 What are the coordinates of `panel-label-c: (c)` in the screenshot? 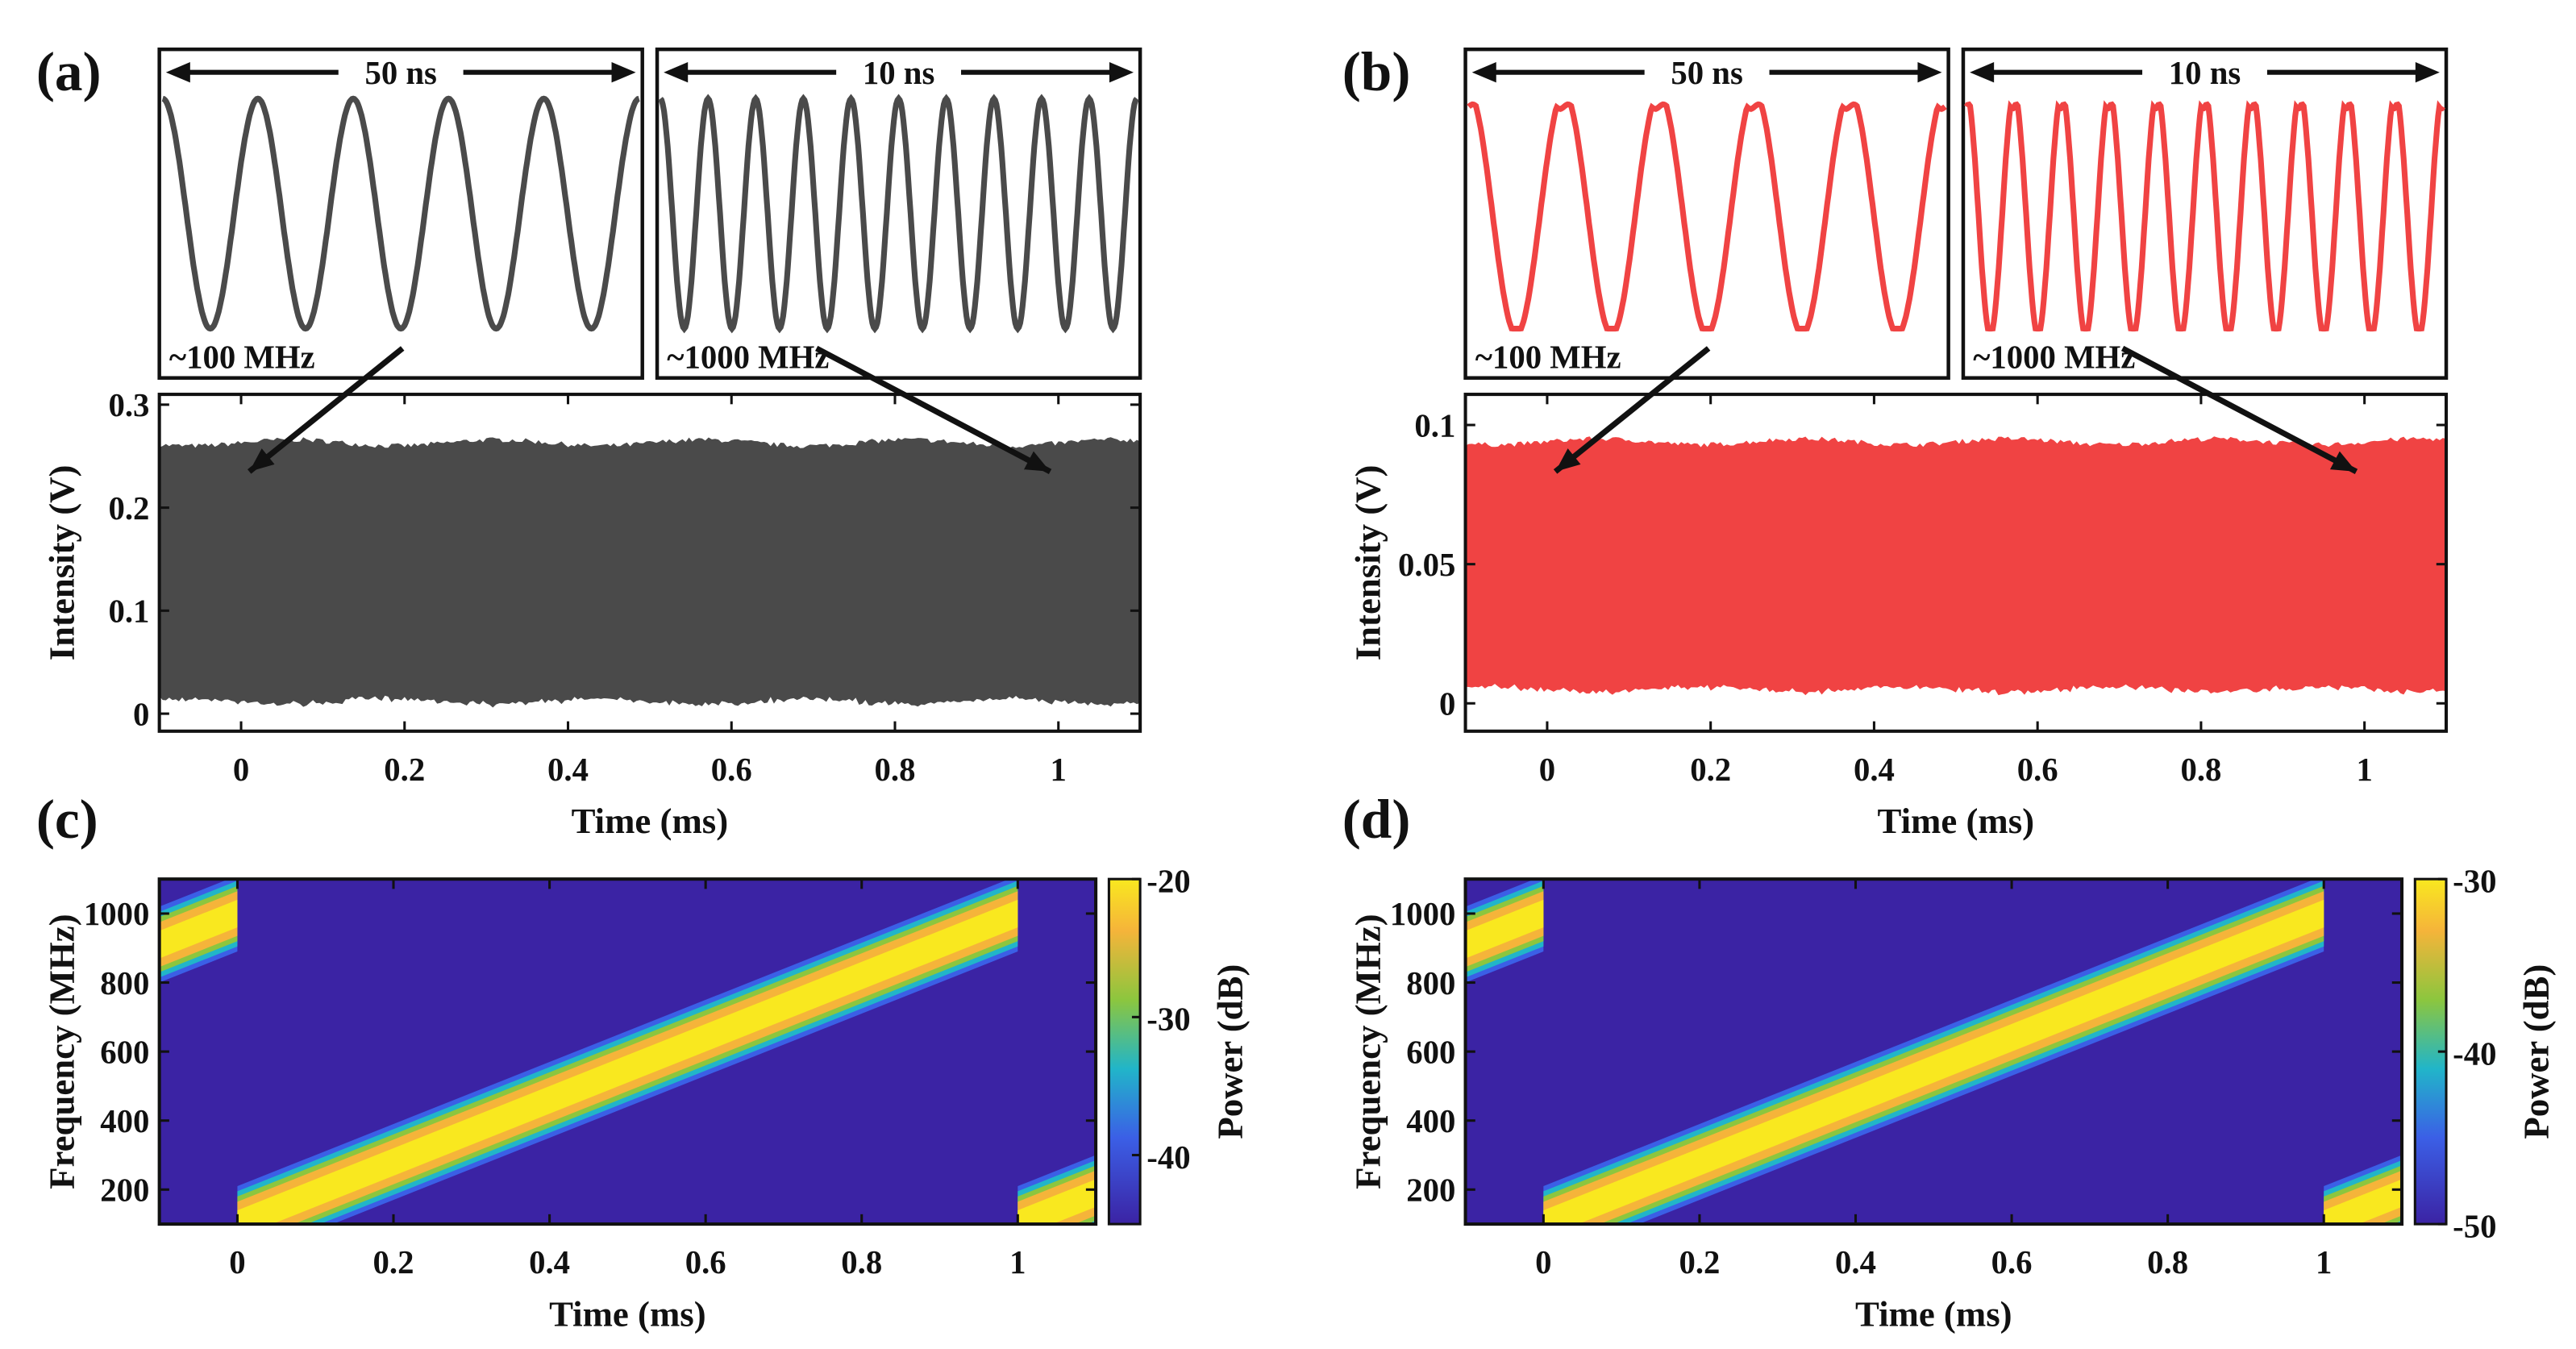 It's located at (67, 819).